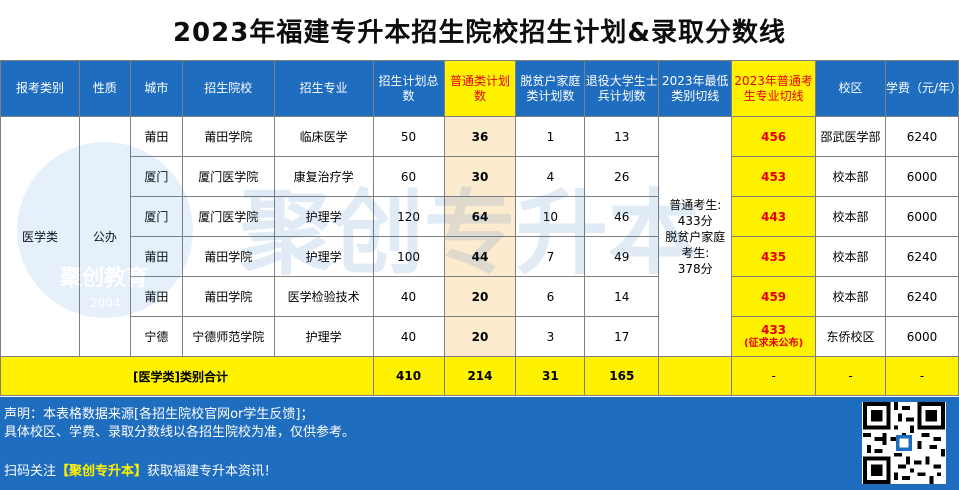 The width and height of the screenshot is (959, 490). Describe the element at coordinates (774, 329) in the screenshot. I see `major-cut-value: 433` at that location.